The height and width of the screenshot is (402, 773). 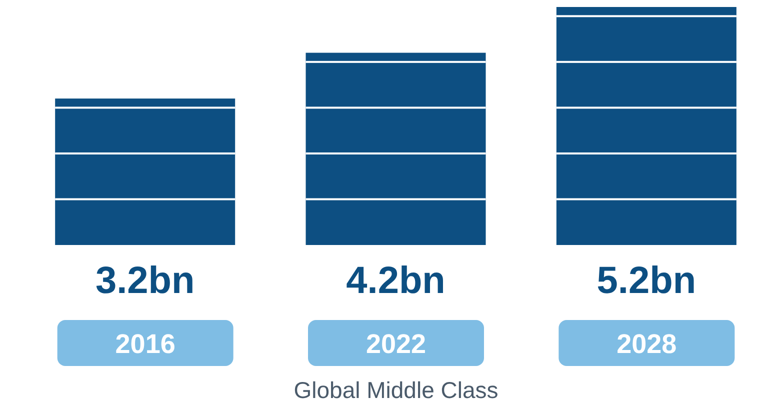 I want to click on x-tick-label: 2028, so click(x=646, y=344).